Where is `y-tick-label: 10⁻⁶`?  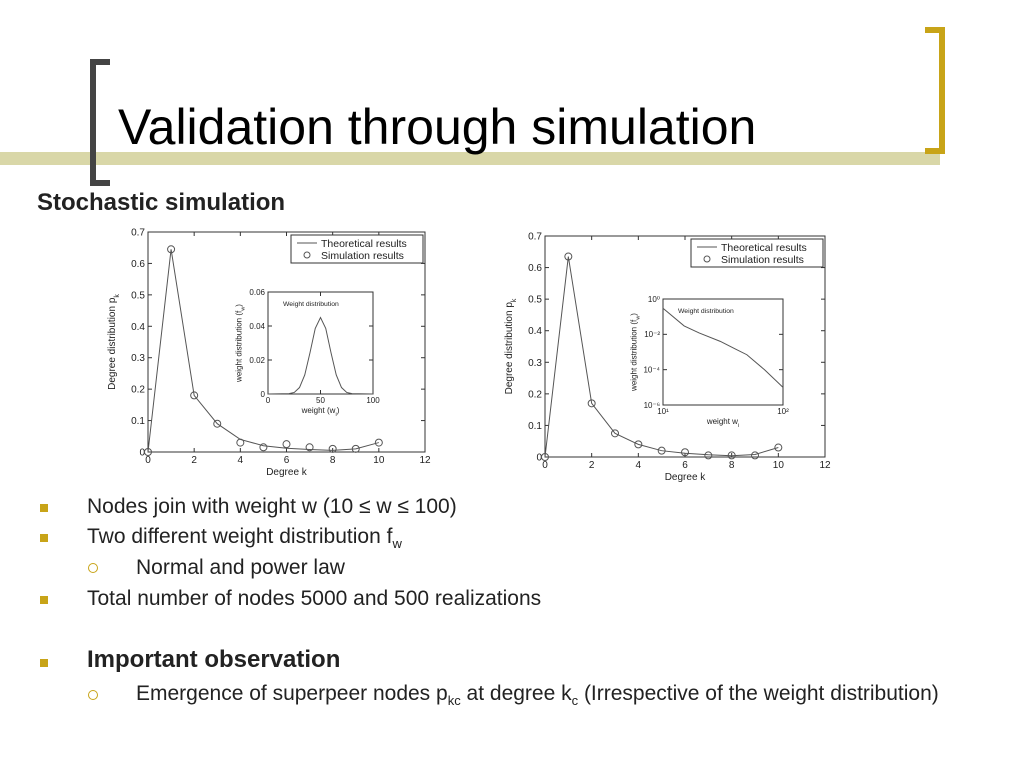
y-tick-label: 10⁻⁶ is located at coordinates (652, 405).